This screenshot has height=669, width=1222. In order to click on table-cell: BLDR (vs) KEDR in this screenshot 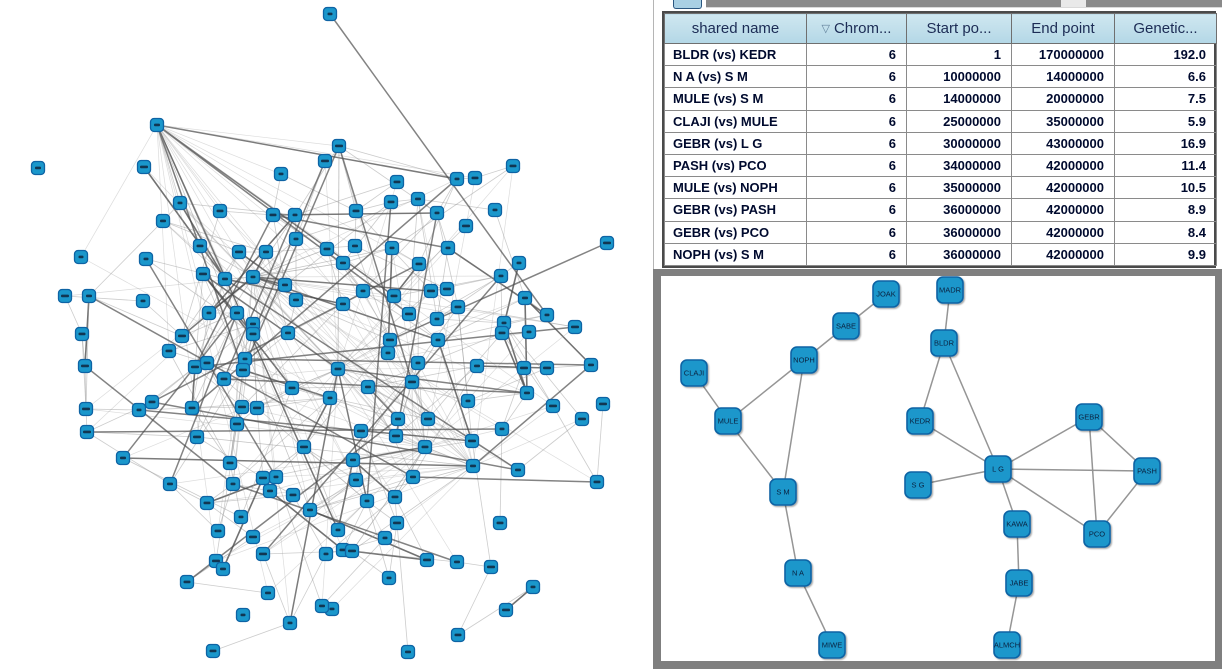, I will do `click(735, 54)`.